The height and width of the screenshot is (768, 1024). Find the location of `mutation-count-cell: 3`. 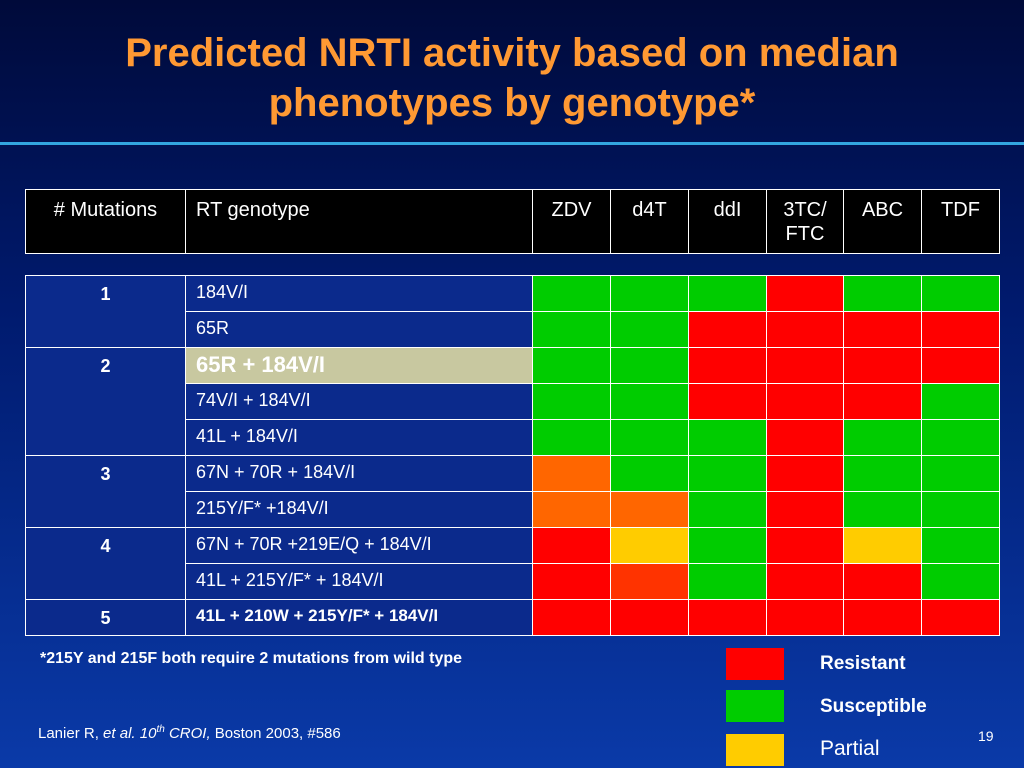

mutation-count-cell: 3 is located at coordinates (105, 491).